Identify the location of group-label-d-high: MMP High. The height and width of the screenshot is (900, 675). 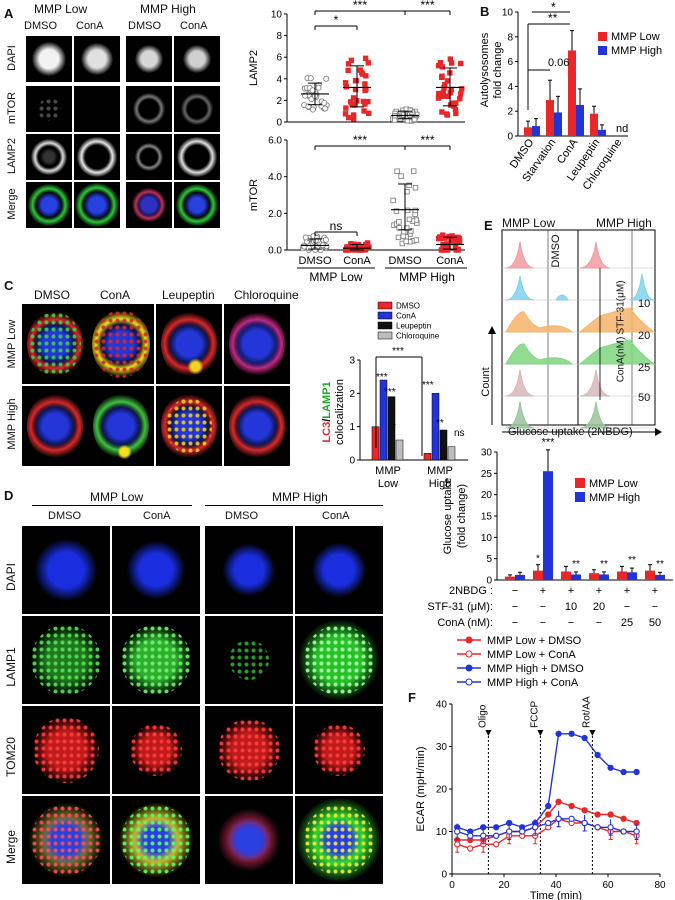
(300, 497).